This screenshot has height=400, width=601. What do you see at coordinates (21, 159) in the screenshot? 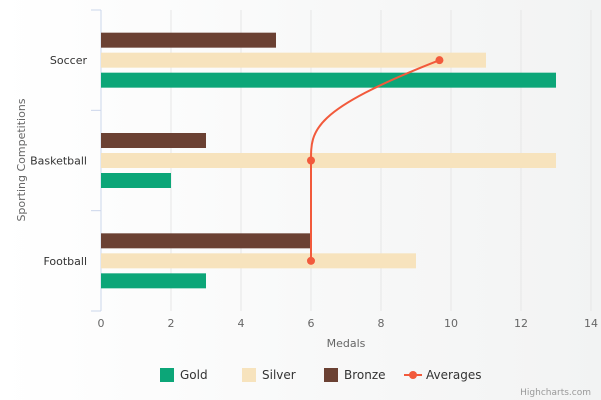
I see `y-axis-title: Sporting Competitions` at bounding box center [21, 159].